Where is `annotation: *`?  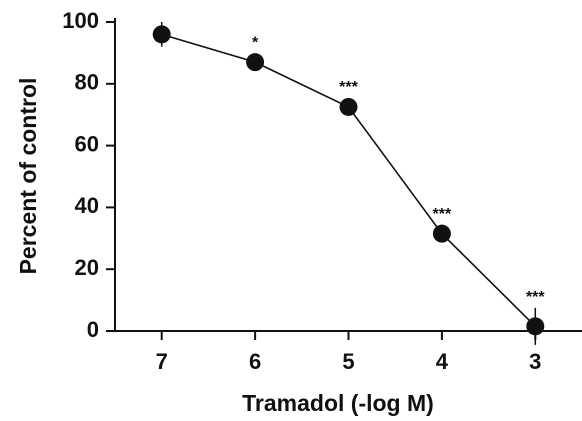 annotation: * is located at coordinates (255, 42).